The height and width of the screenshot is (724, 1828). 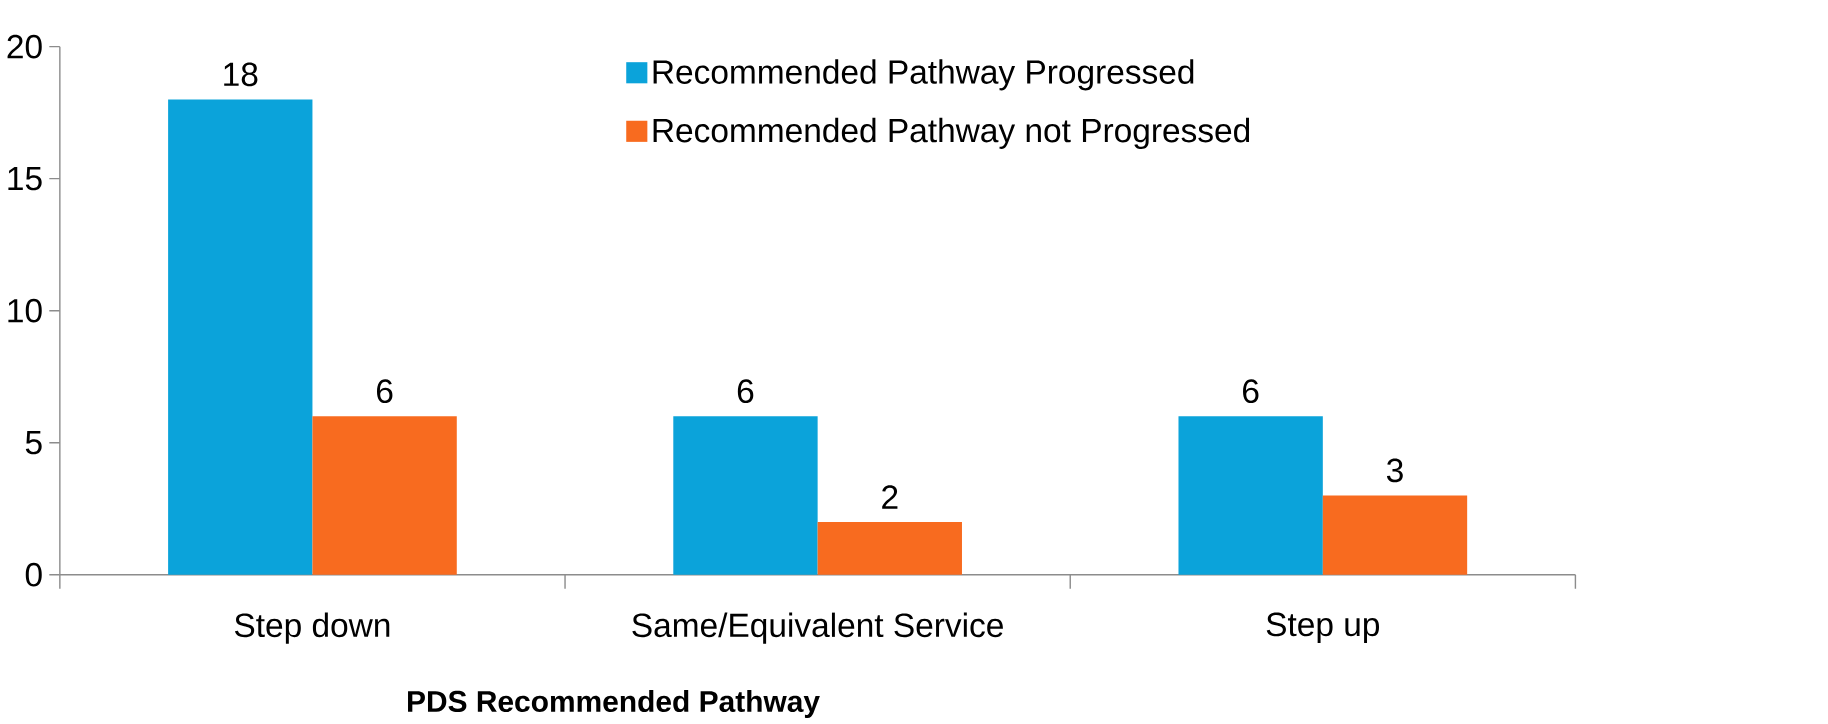 I want to click on x-tick-label: Step down, so click(x=312, y=628).